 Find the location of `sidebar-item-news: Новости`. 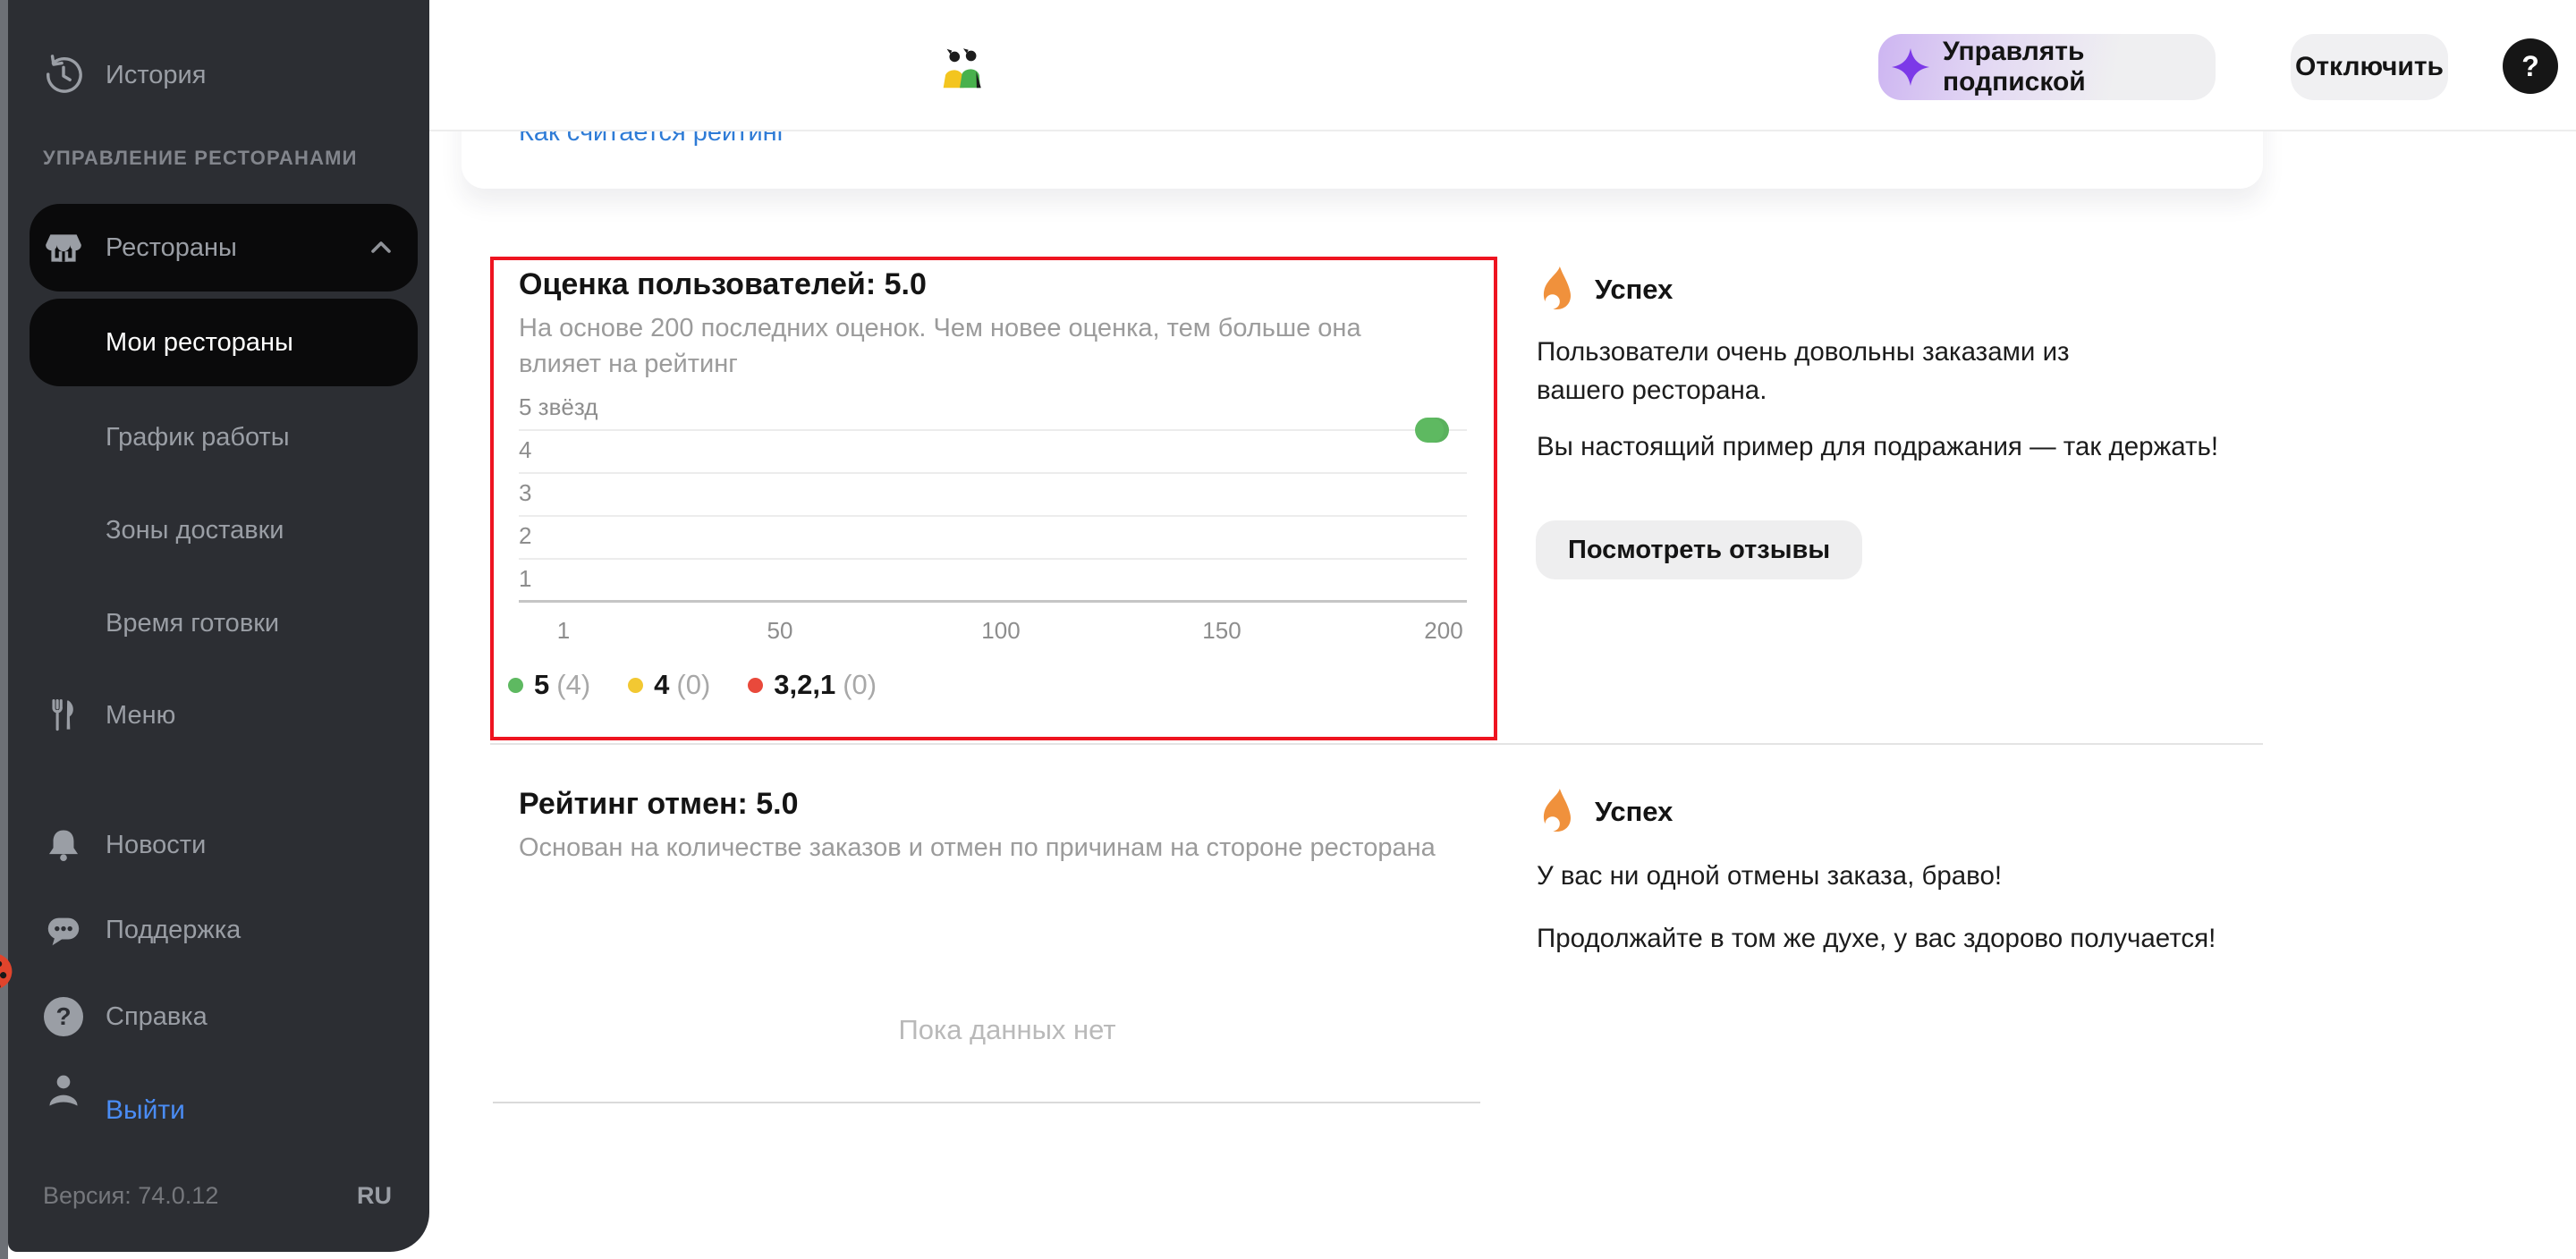

sidebar-item-news: Новости is located at coordinates (218, 845).